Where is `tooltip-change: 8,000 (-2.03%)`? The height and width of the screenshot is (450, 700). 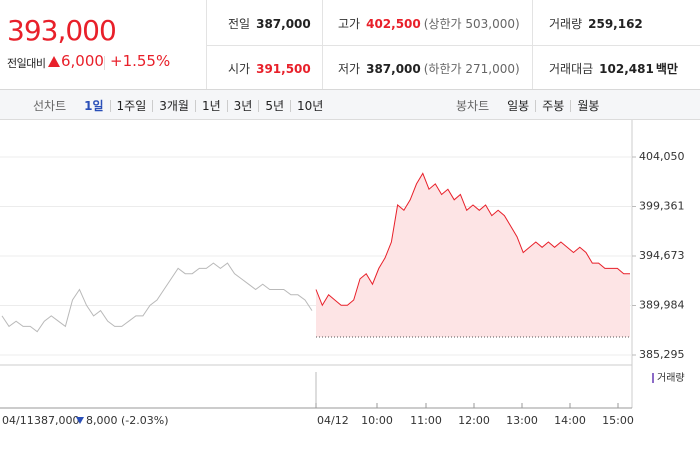 tooltip-change: 8,000 (-2.03%) is located at coordinates (127, 420).